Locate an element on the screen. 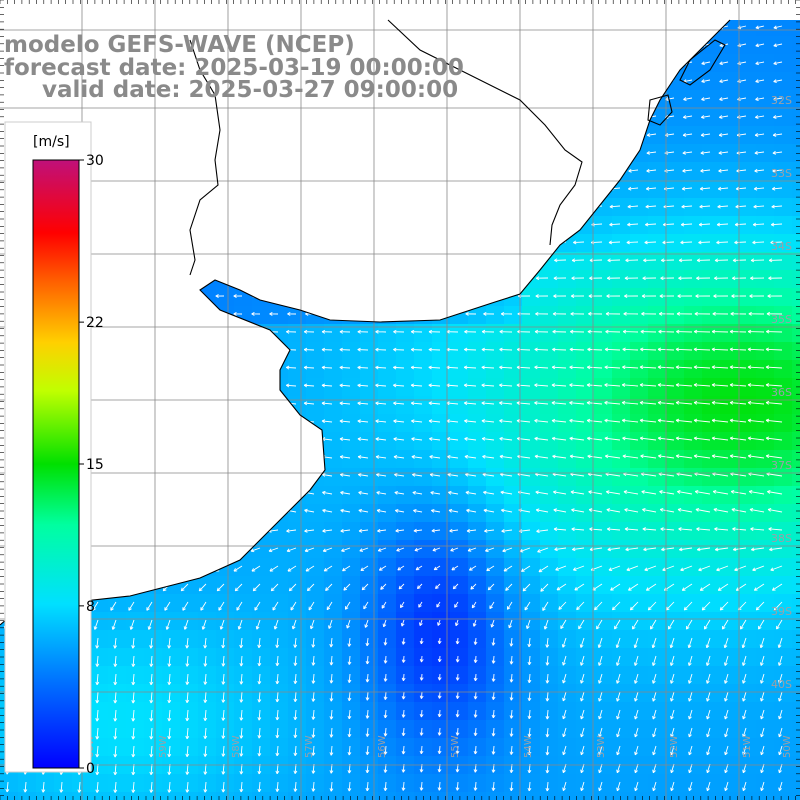 This screenshot has width=800, height=800. longitude-label: 57W is located at coordinates (309, 746).